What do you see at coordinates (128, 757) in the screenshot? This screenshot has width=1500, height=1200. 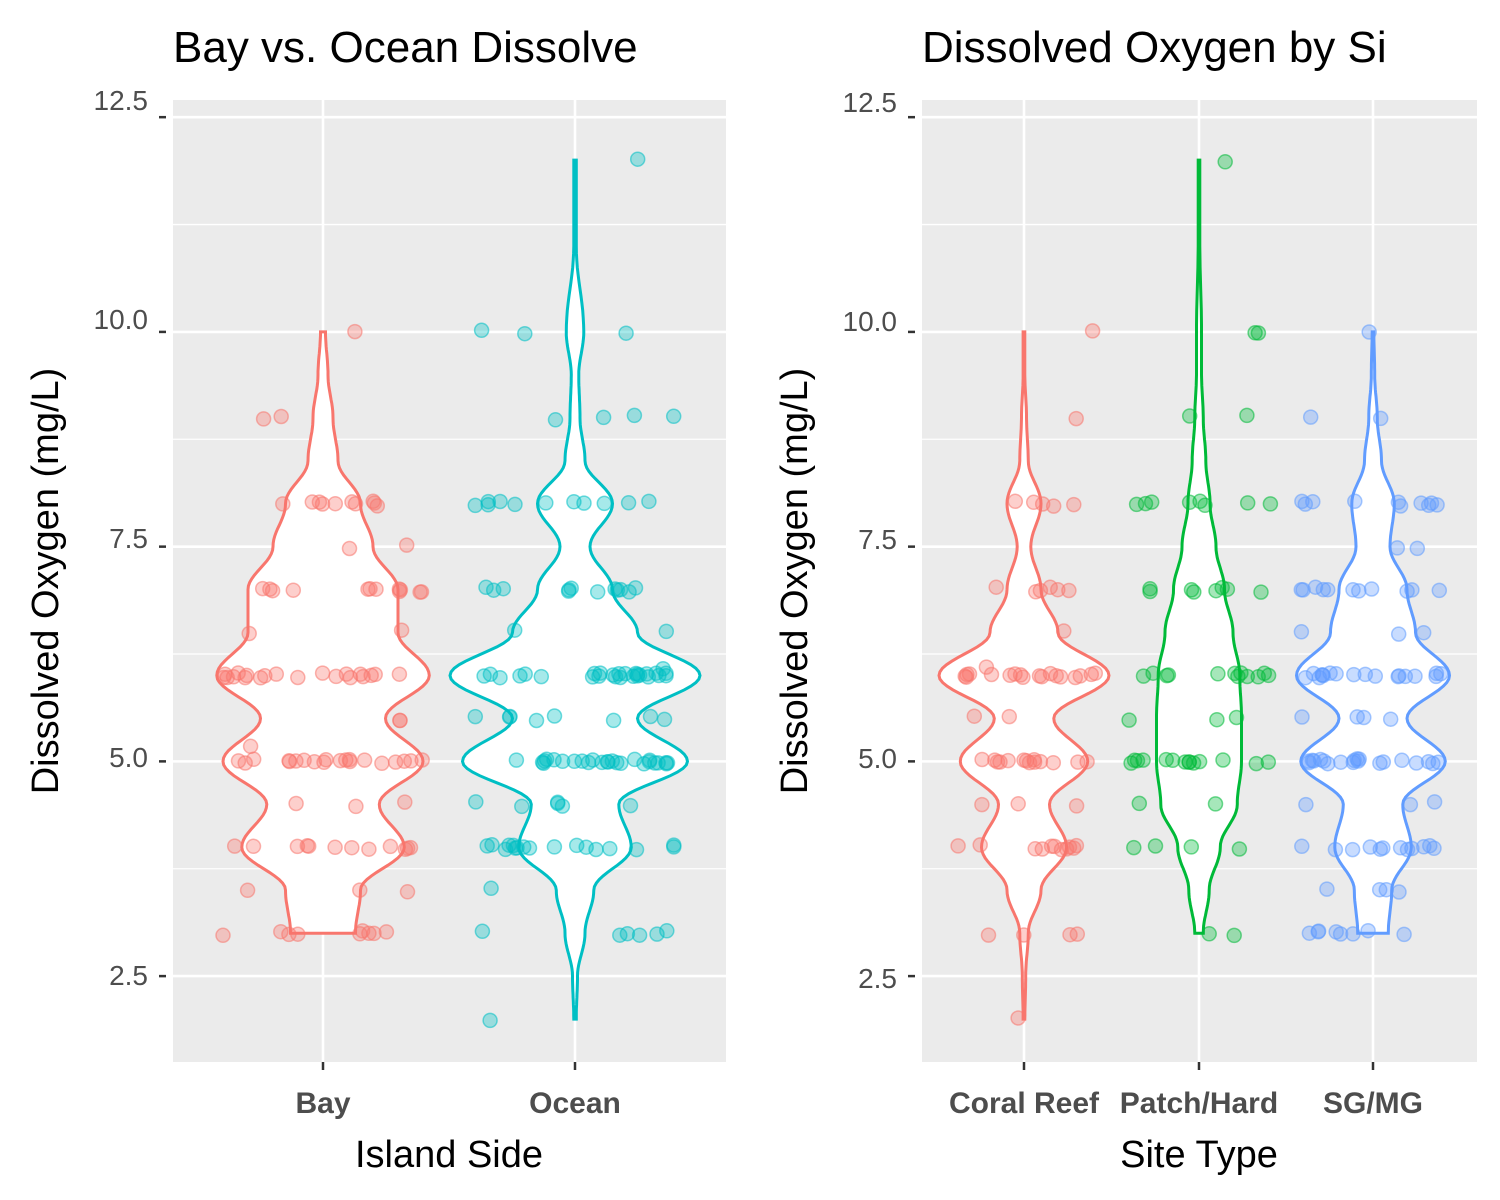 I see `left-y-tick-label: 5.0` at bounding box center [128, 757].